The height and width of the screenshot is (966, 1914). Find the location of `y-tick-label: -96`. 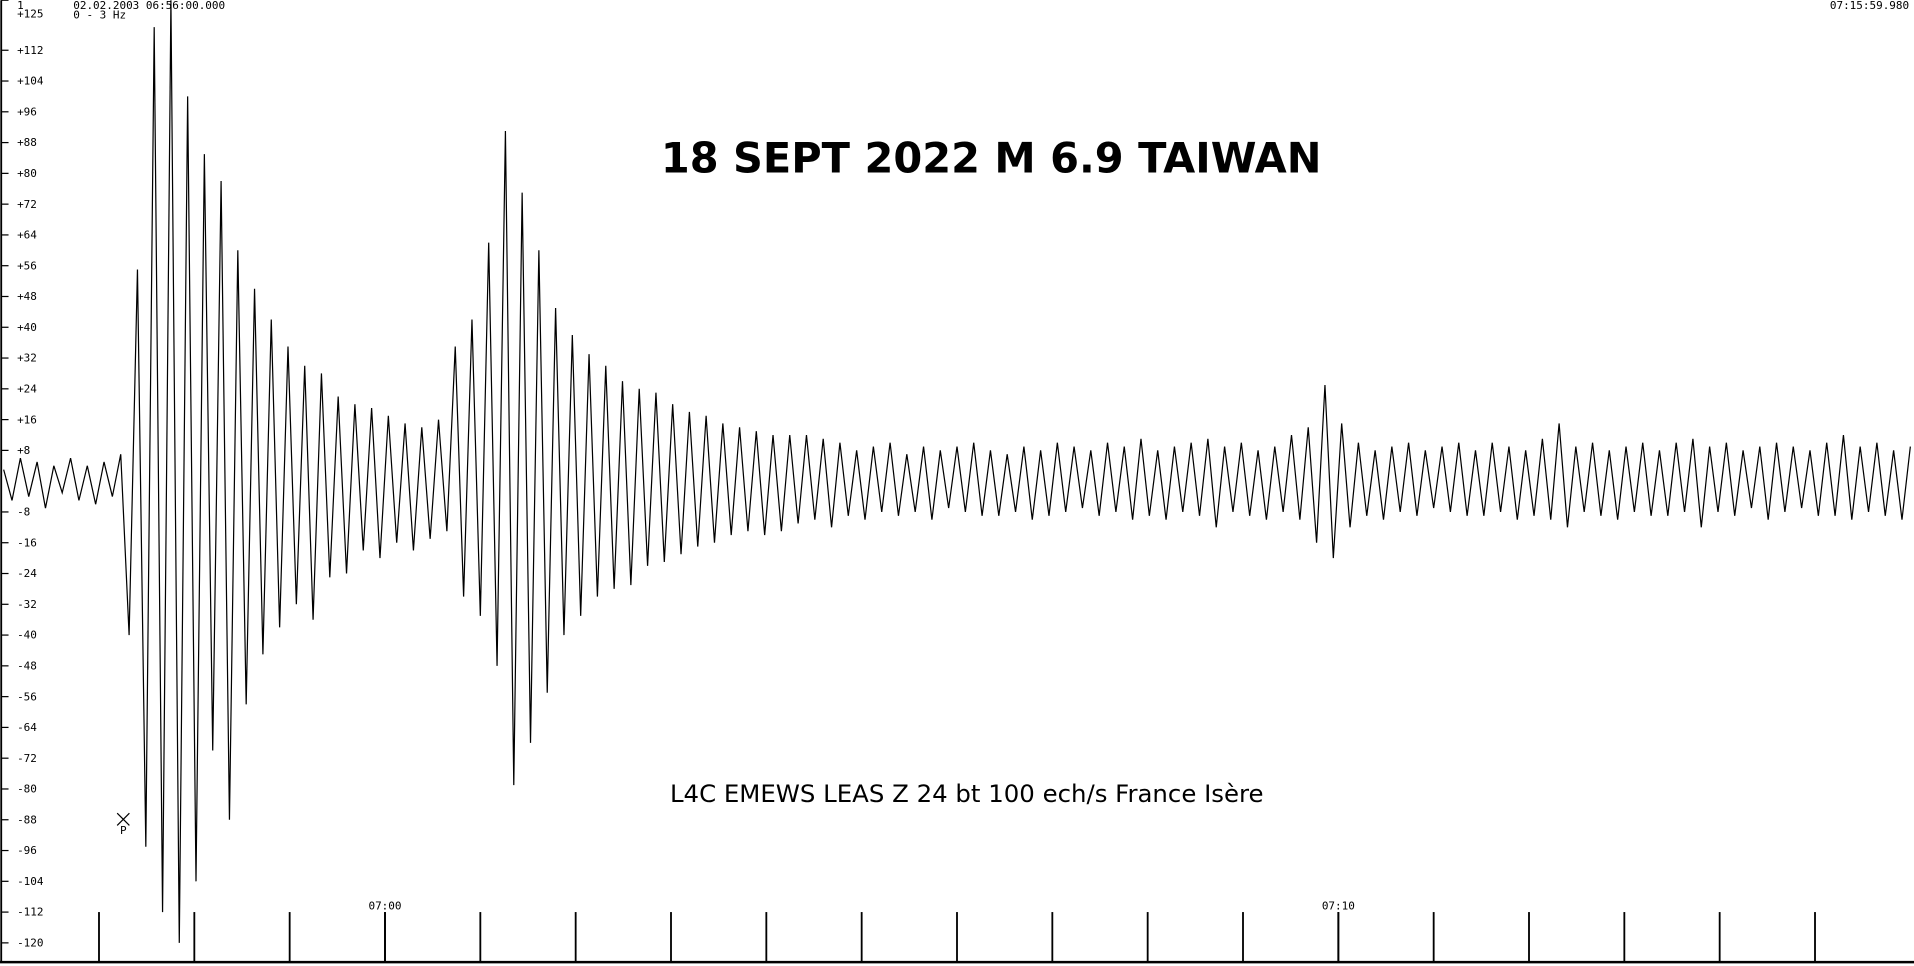

y-tick-label: -96 is located at coordinates (27, 850).